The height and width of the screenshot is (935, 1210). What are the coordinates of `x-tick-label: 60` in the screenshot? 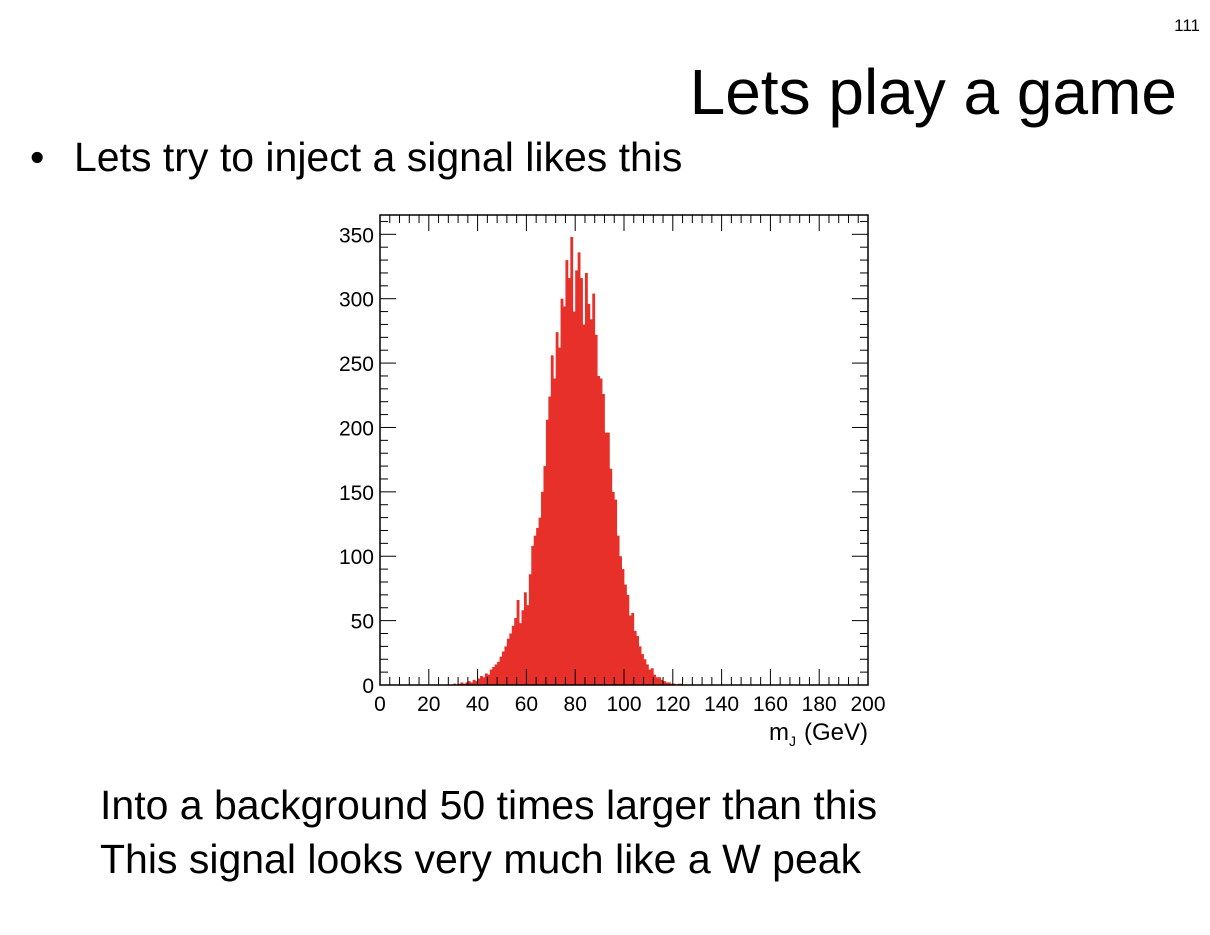 It's located at (526, 704).